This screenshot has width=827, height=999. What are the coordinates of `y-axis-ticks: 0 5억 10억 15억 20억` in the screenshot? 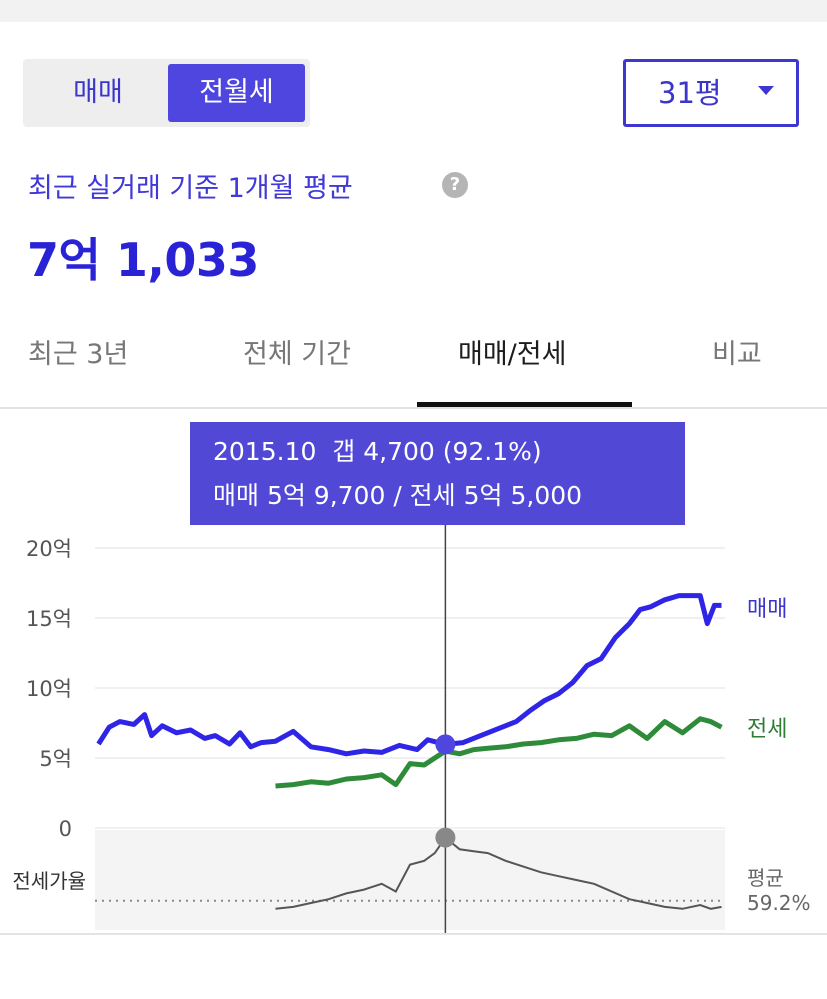 It's located at (49, 689).